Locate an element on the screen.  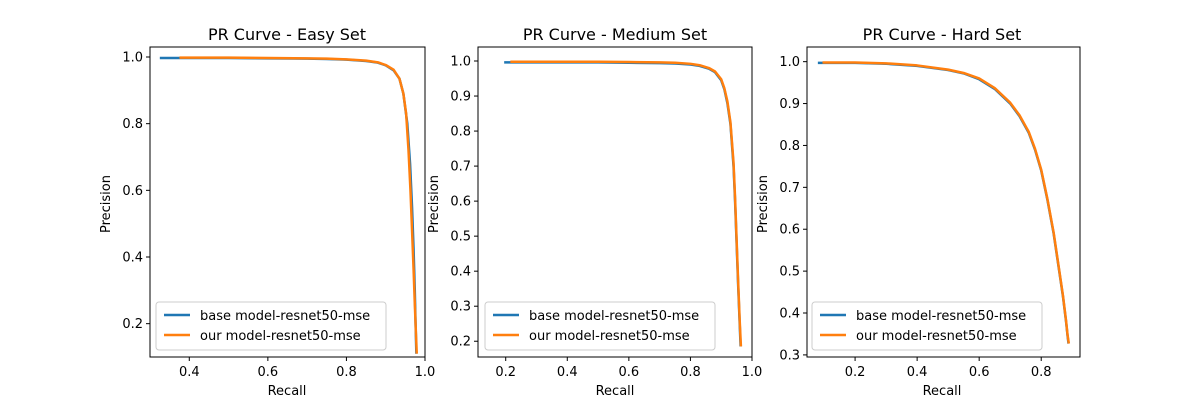
series-line-base is located at coordinates (943, 202).